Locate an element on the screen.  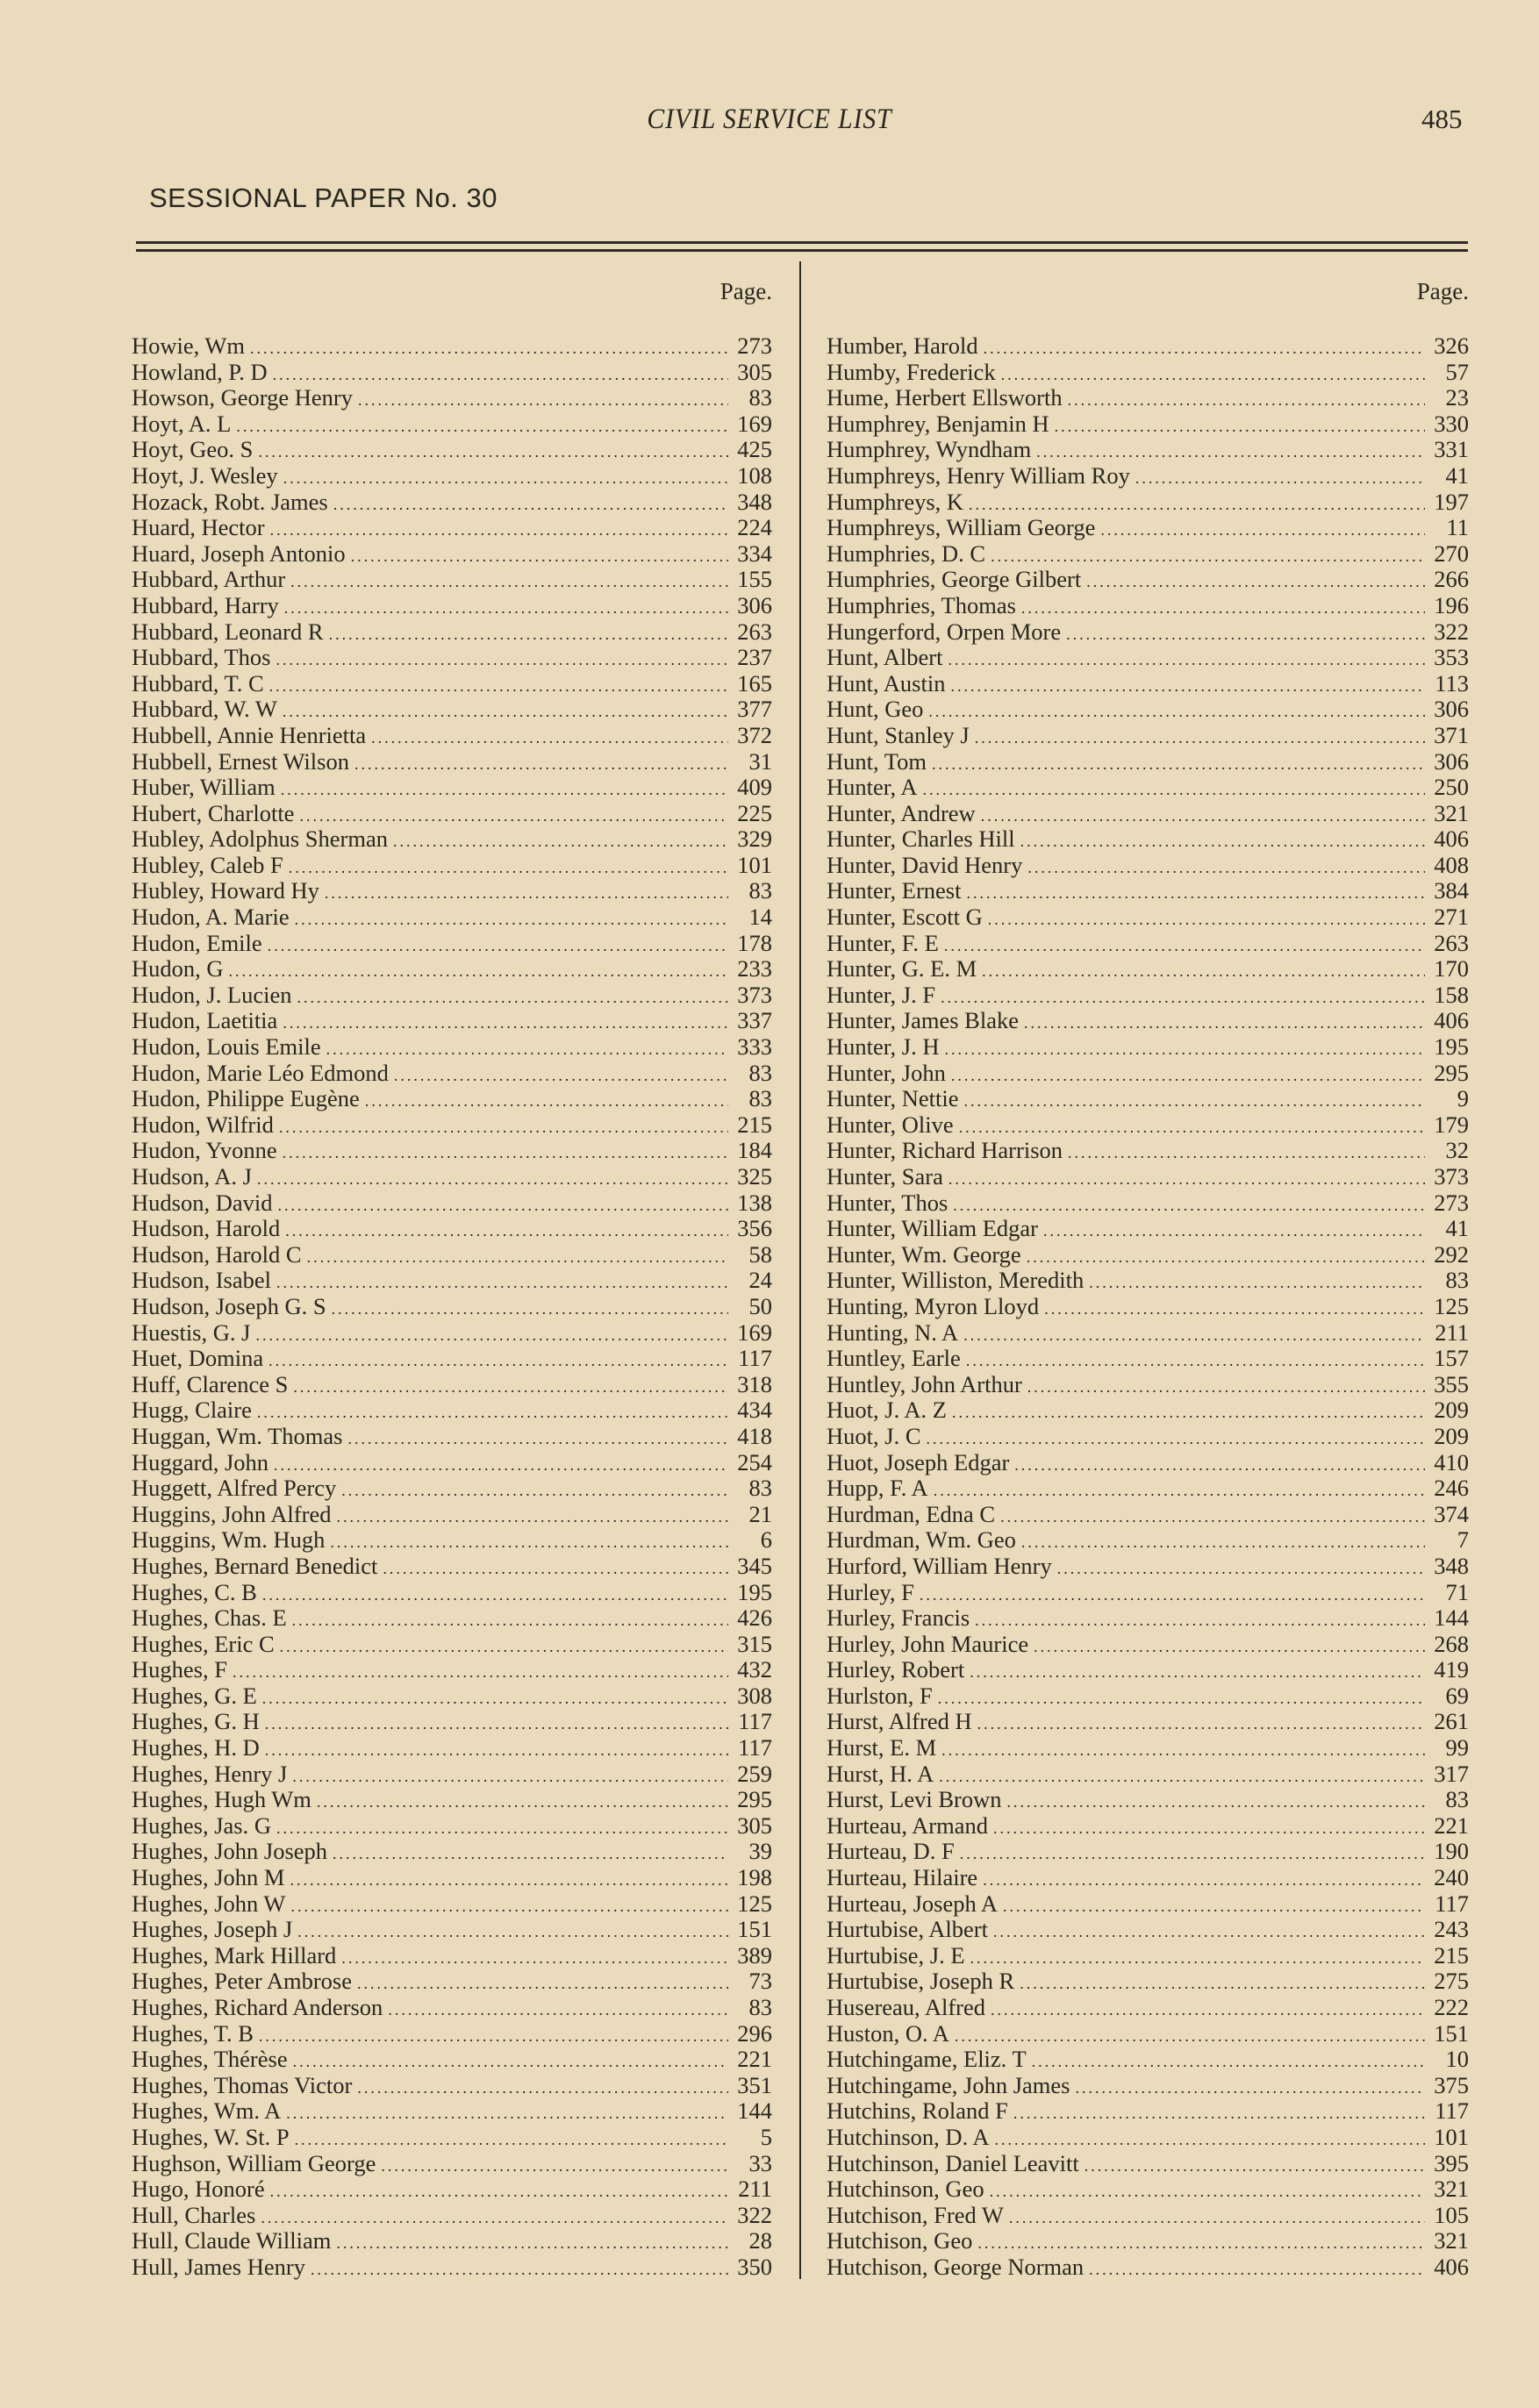
entry-name: Hurst, H. A is located at coordinates (880, 1773).